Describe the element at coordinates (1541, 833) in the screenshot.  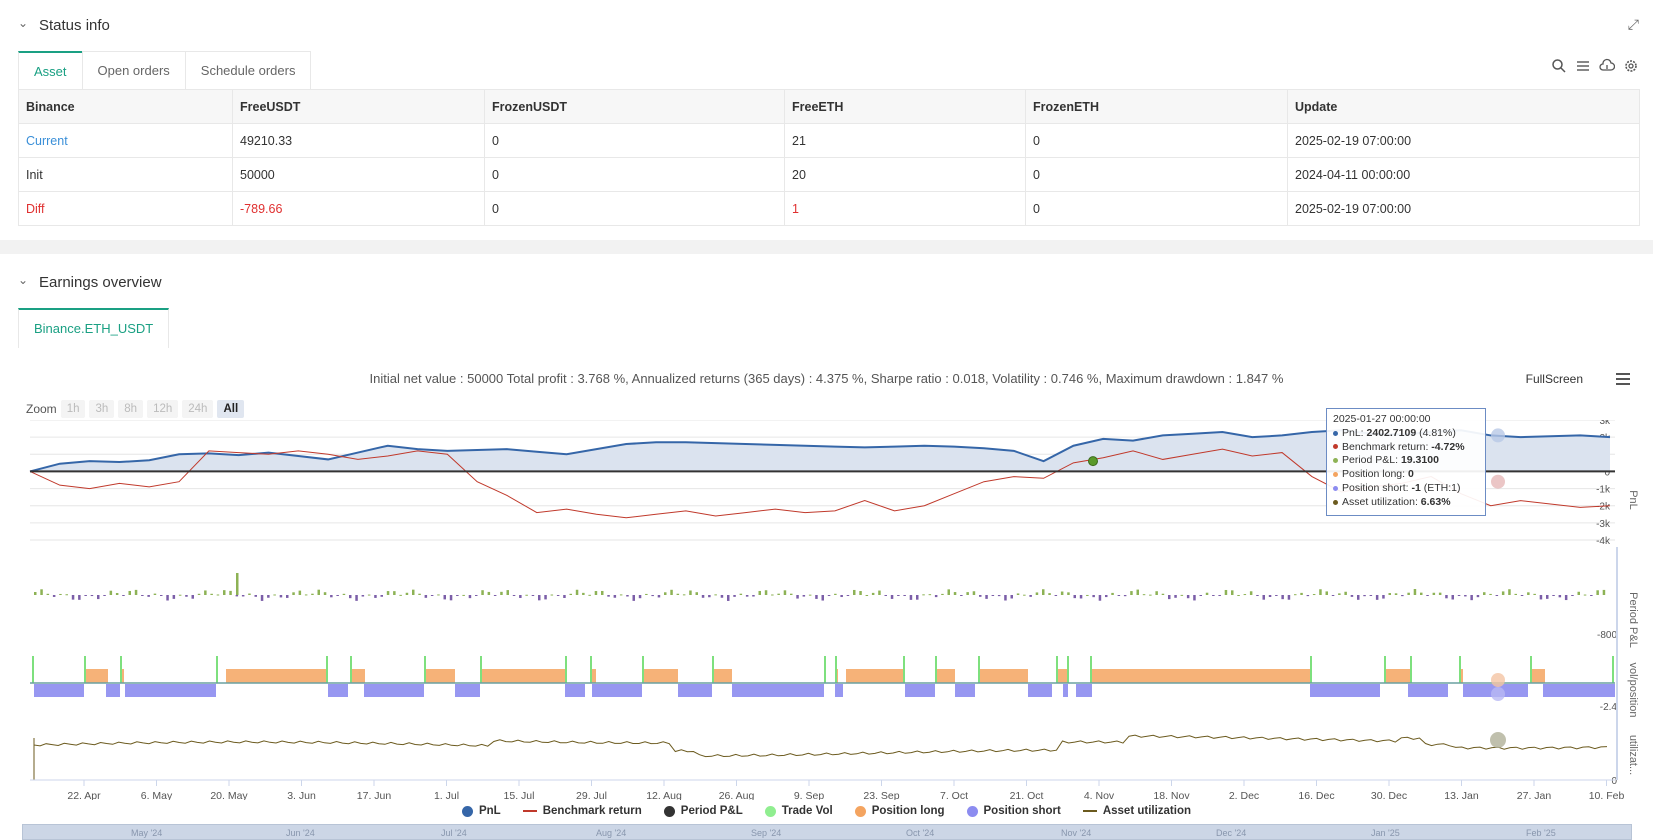
I see `navigator-label: Feb '25` at that location.